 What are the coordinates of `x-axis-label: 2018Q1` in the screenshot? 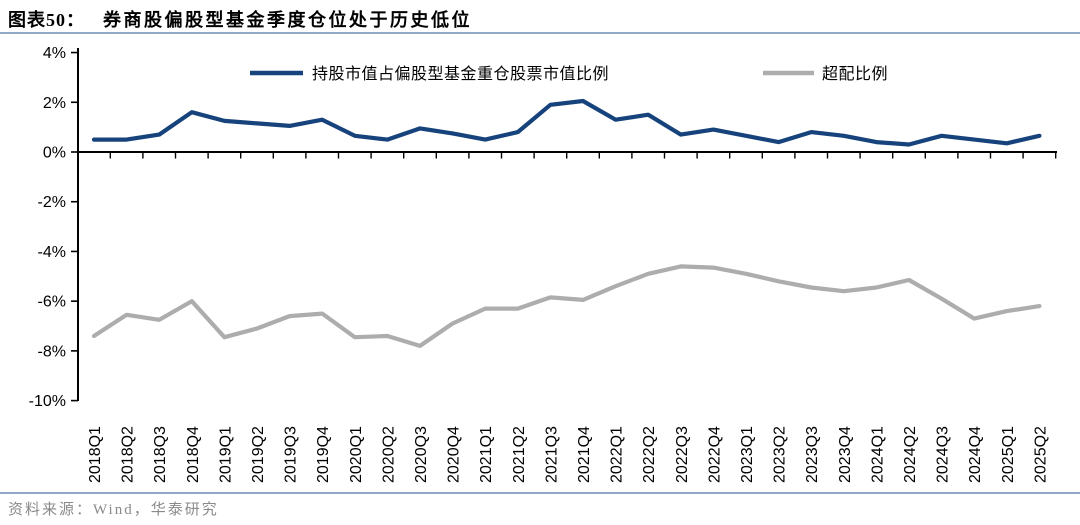 It's located at (95, 454).